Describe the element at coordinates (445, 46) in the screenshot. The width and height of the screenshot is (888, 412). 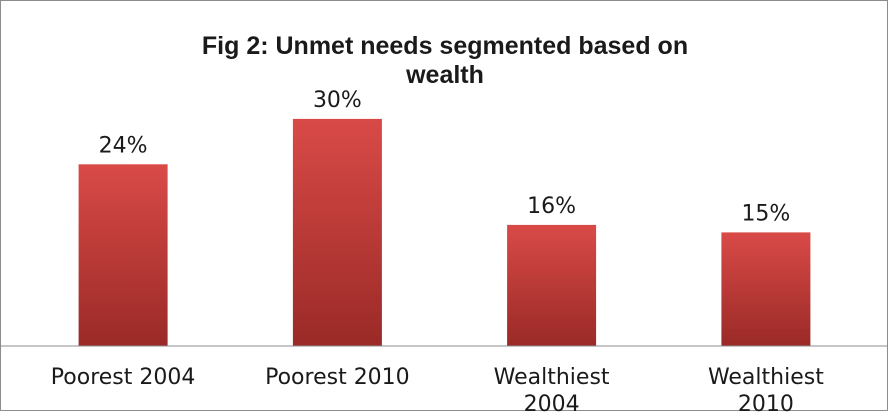
I see `chart-title-line-1: Fig 2: Unmet needs segmented based on` at that location.